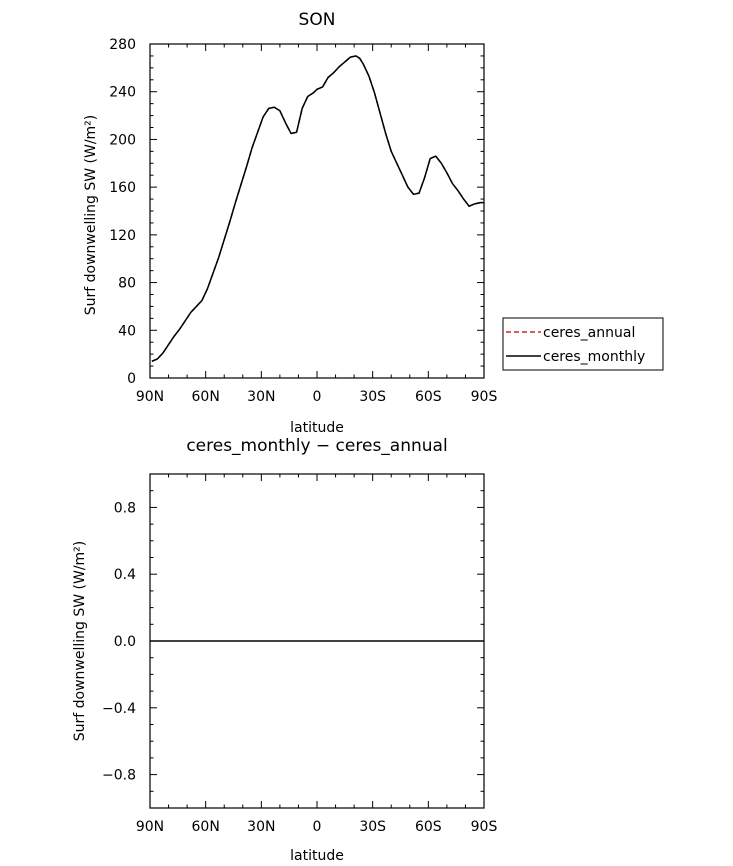 The image size is (733, 866). Describe the element at coordinates (317, 397) in the screenshot. I see `top-x-tick-label: 0` at that location.